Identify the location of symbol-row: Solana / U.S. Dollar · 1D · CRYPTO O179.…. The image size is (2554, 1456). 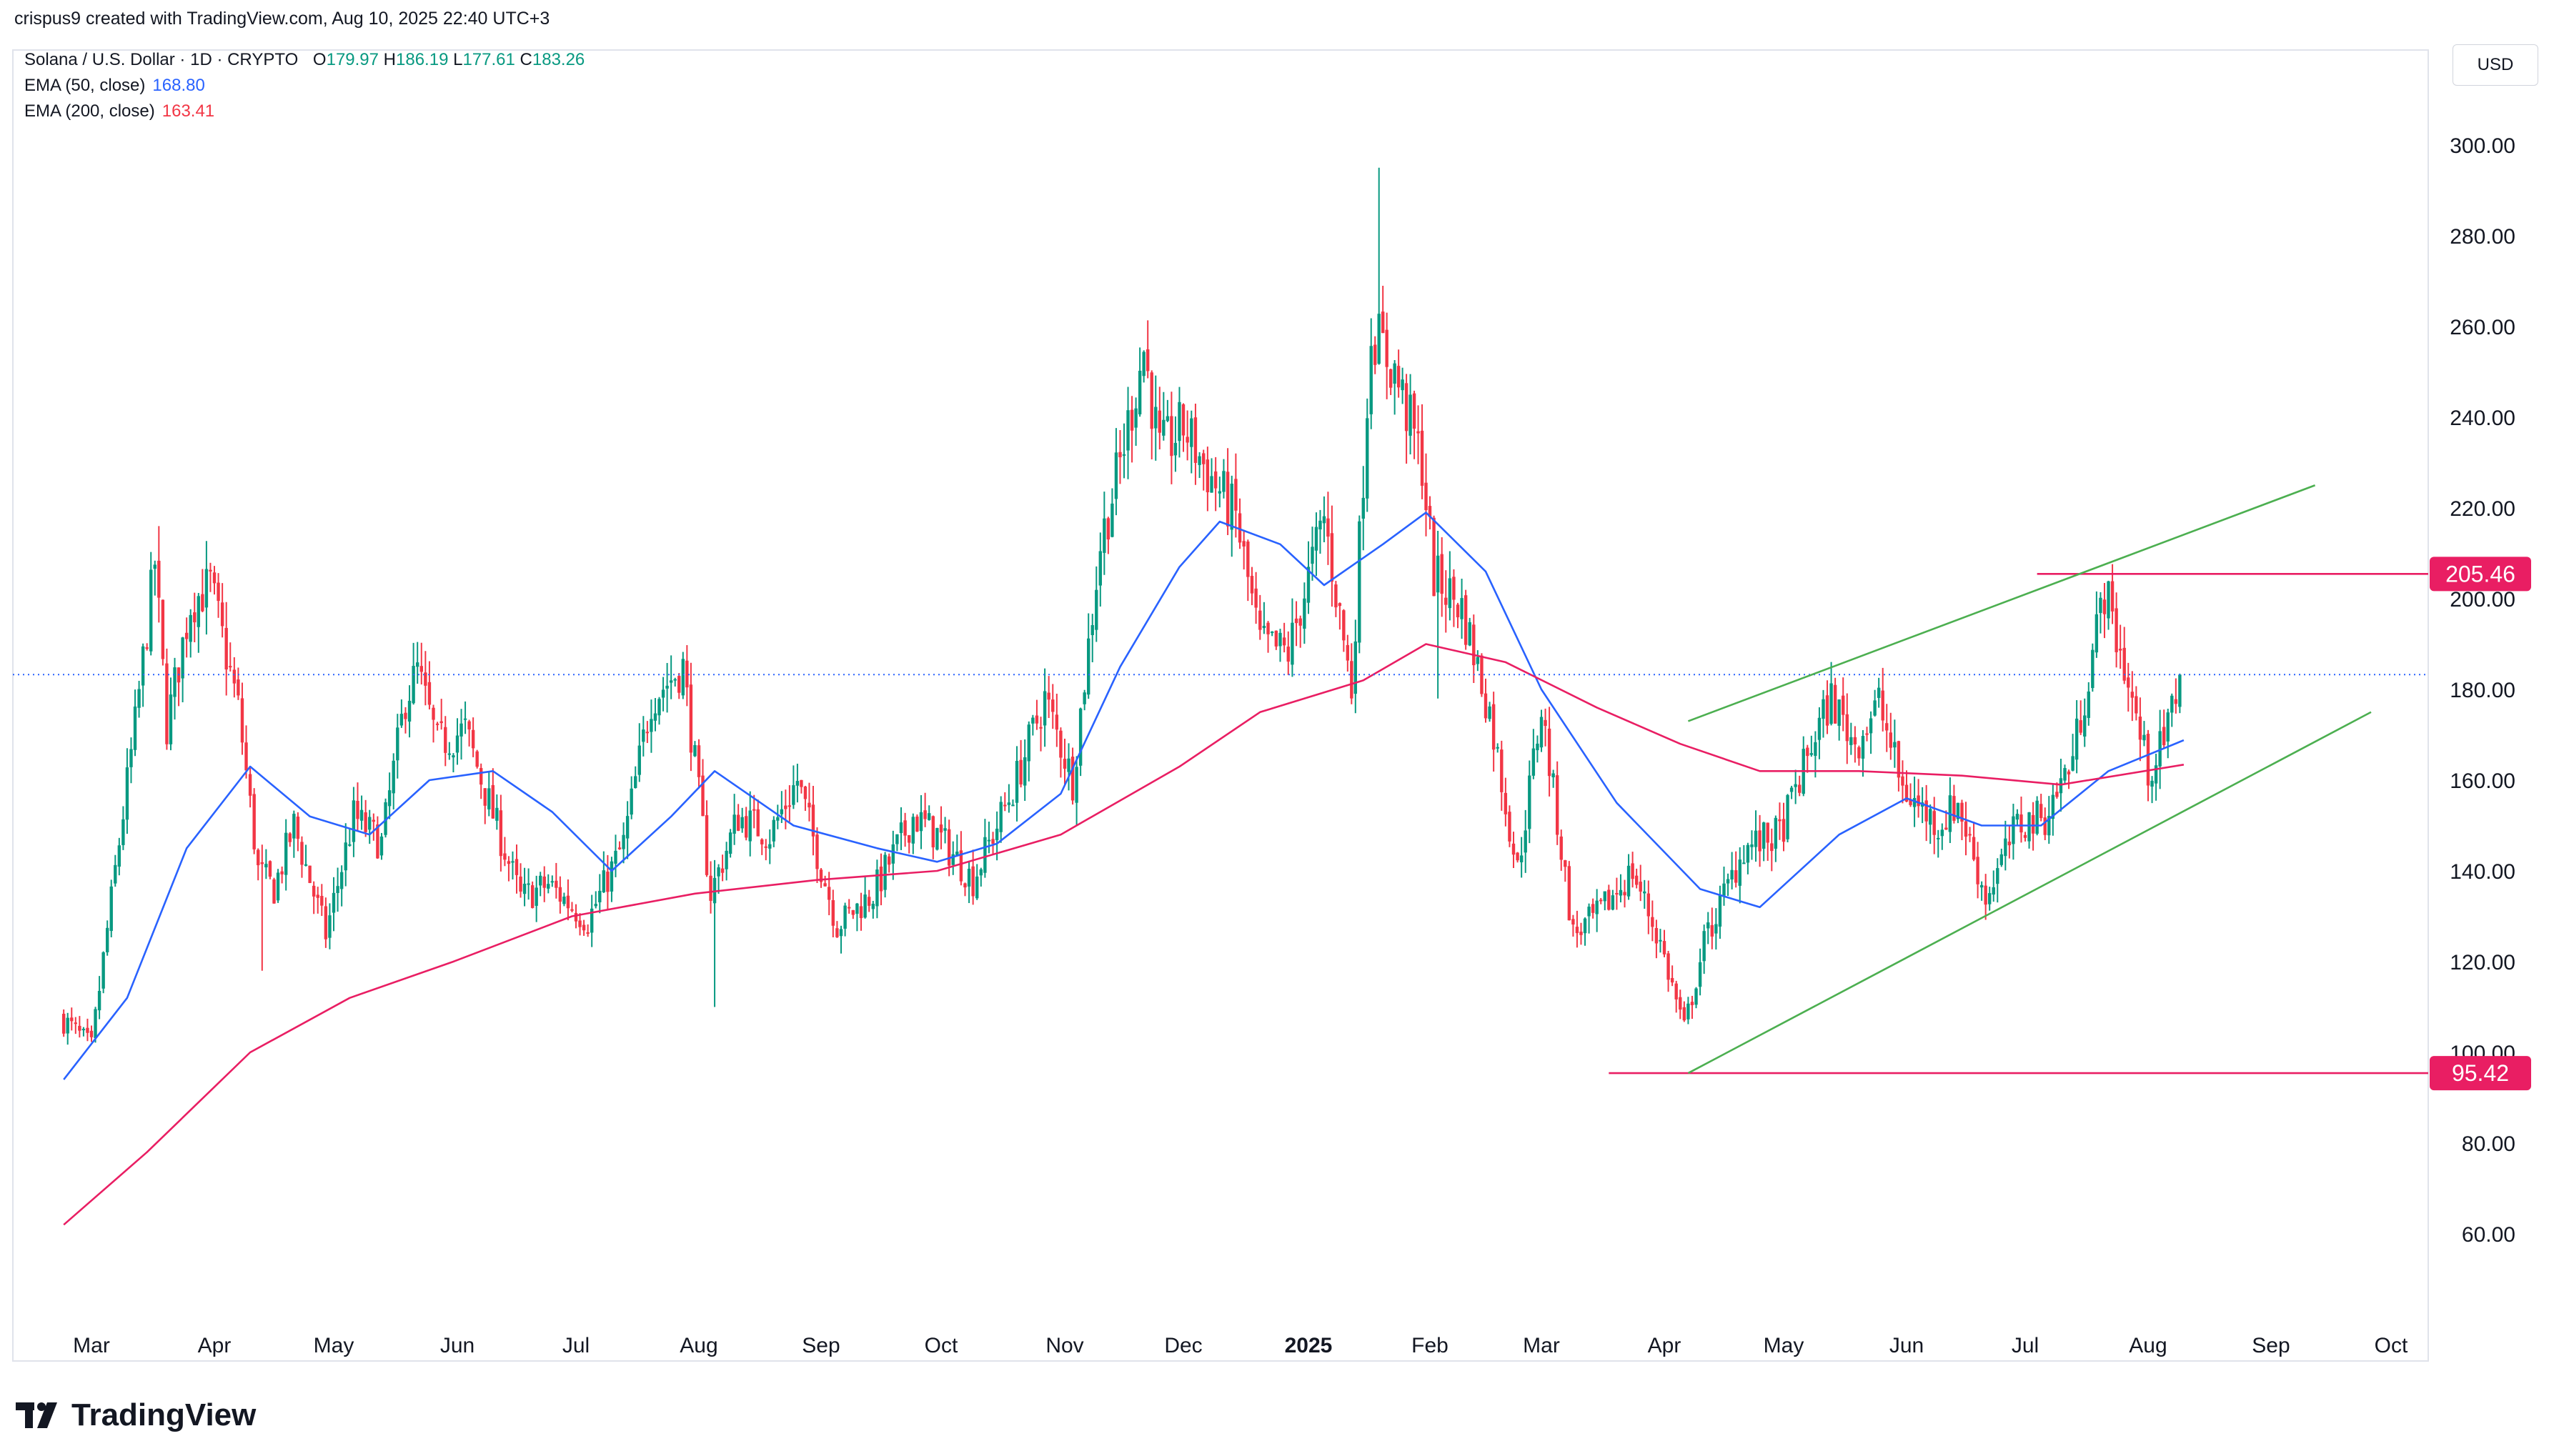
(304, 60).